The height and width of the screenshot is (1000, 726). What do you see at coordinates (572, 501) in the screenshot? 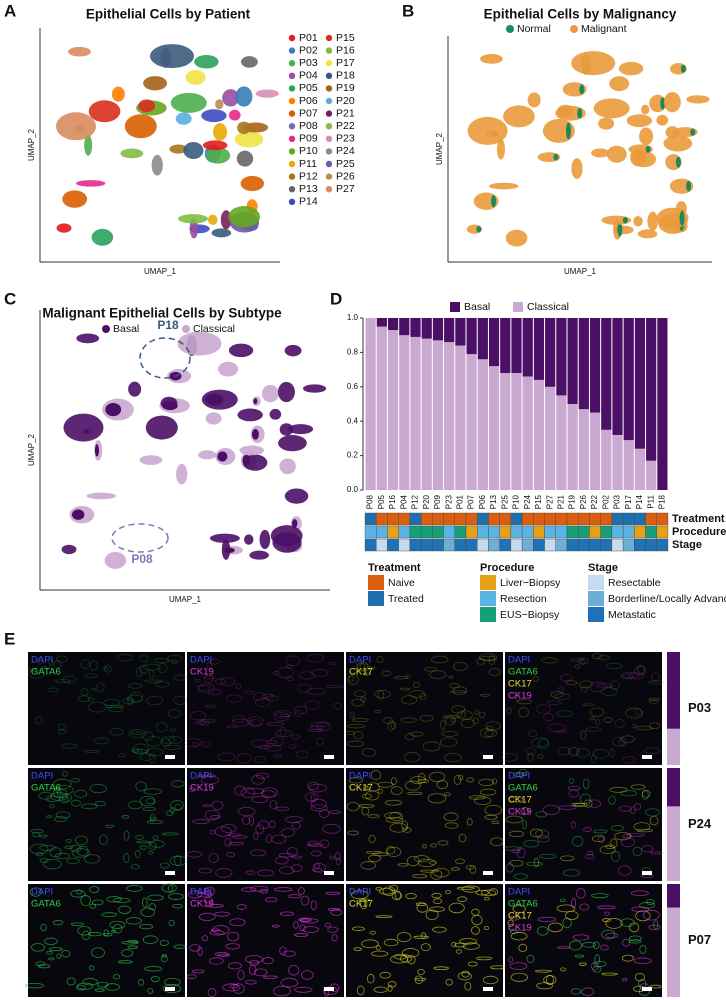
I see `x-tick-label: P19` at bounding box center [572, 501].